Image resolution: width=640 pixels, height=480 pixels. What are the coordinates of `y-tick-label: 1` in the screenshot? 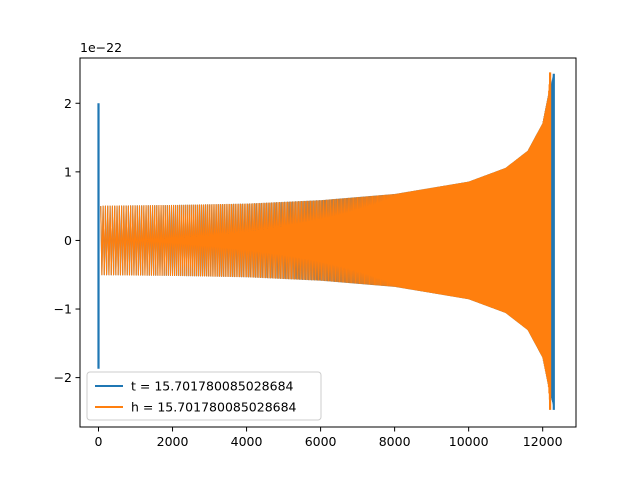 It's located at (68, 171).